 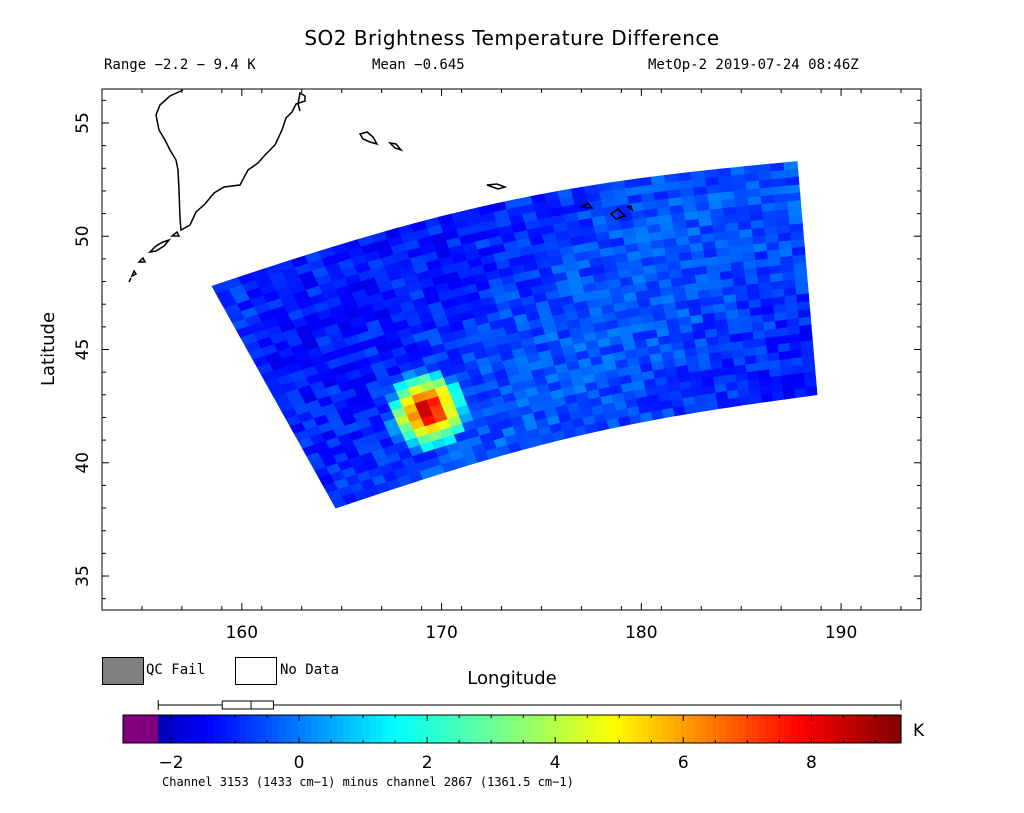 What do you see at coordinates (381, 141) in the screenshot?
I see `commander-islands` at bounding box center [381, 141].